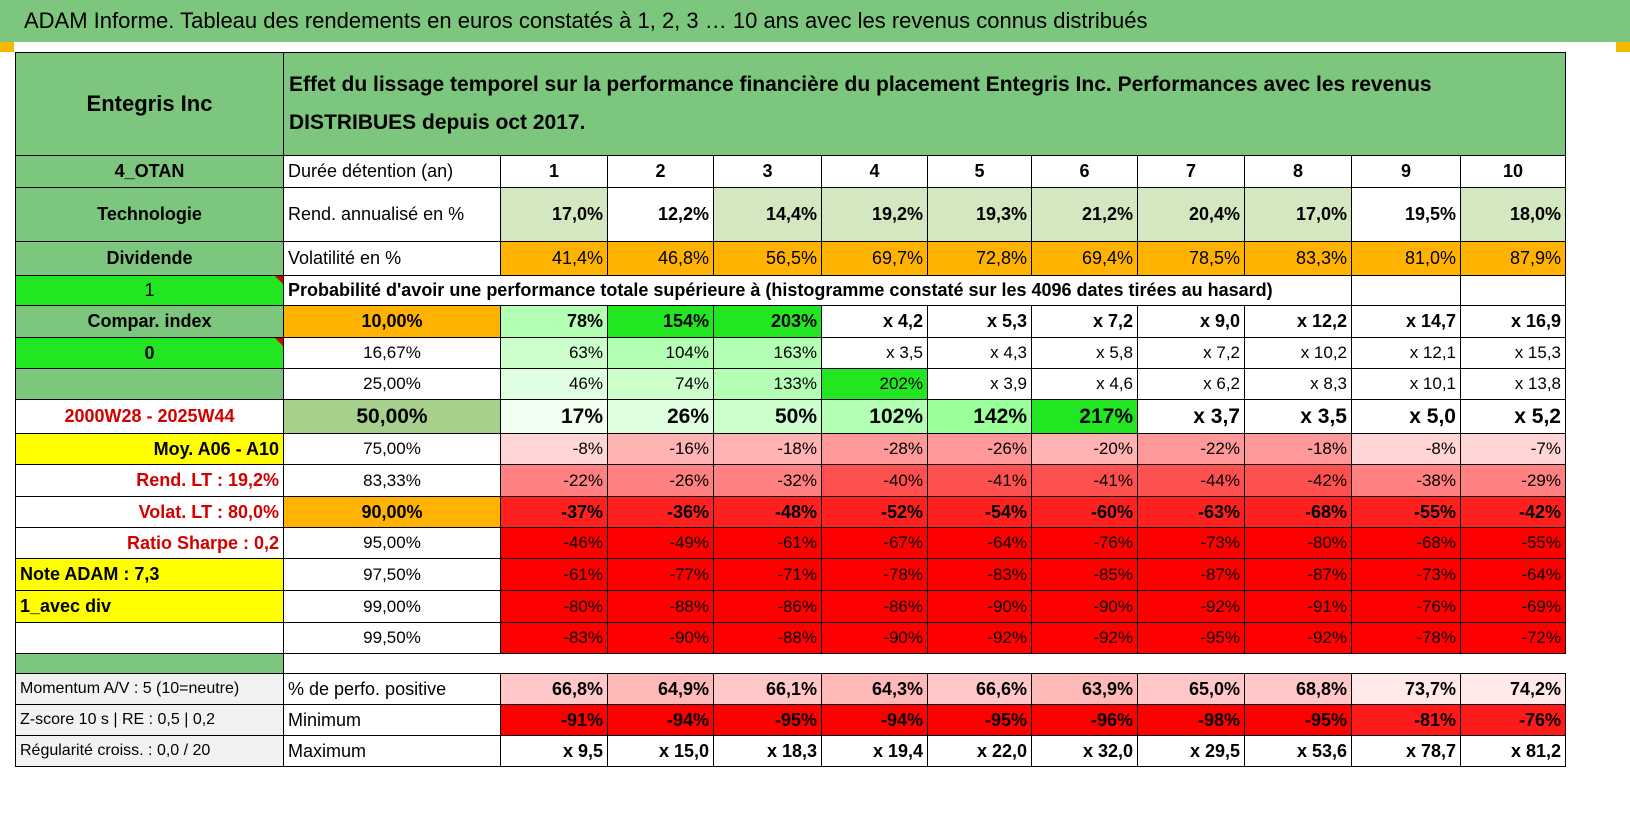  What do you see at coordinates (1084, 171) in the screenshot?
I see `duration-cell: 6` at bounding box center [1084, 171].